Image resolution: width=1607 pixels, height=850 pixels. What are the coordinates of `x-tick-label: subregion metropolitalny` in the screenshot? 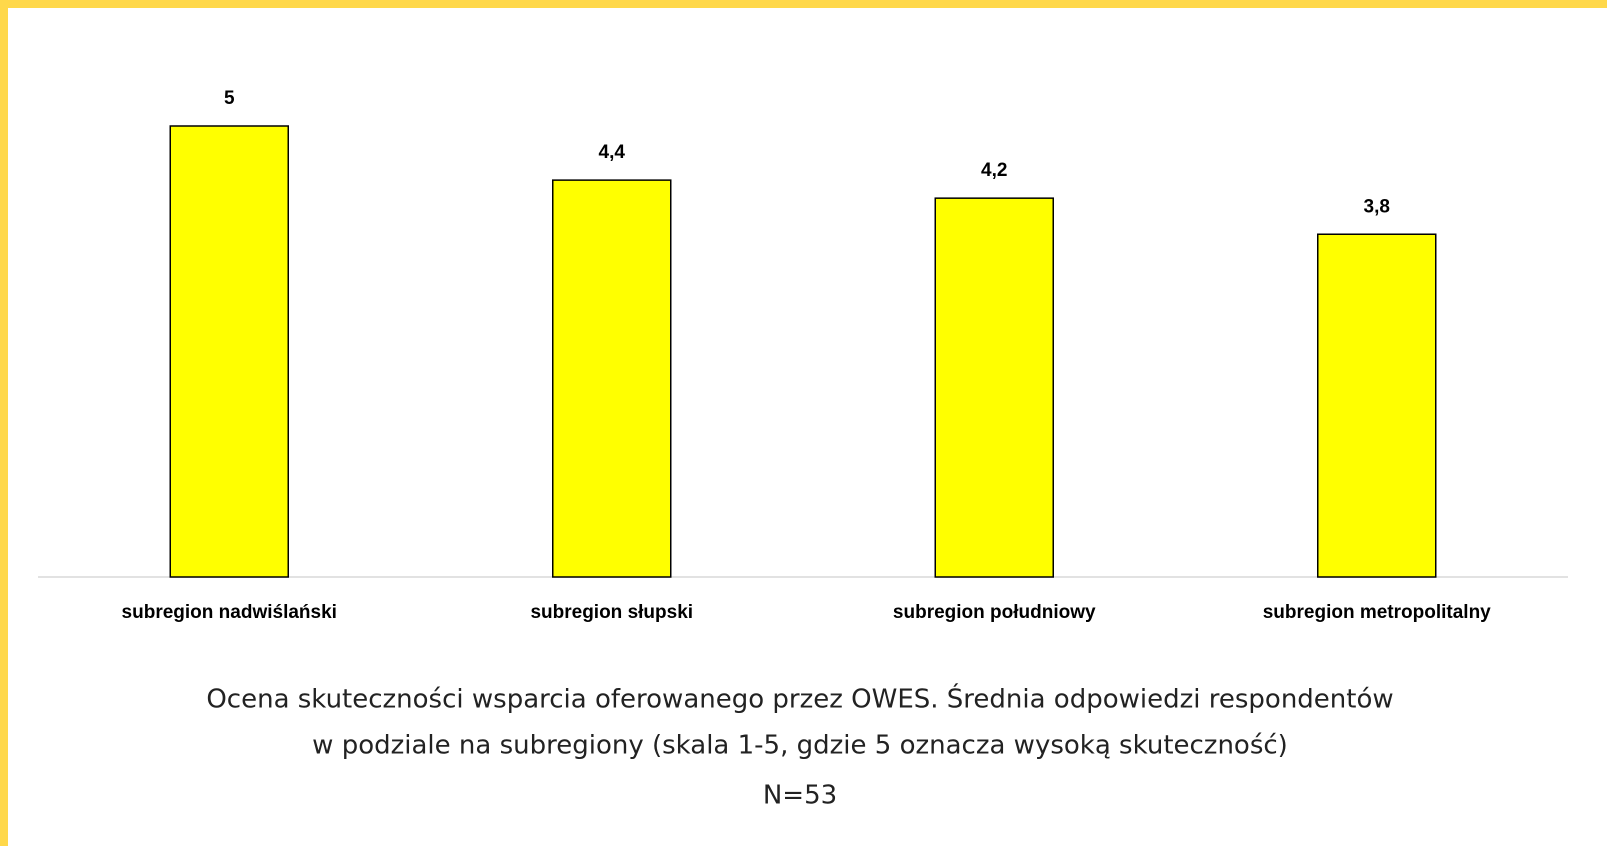 It's located at (1377, 612).